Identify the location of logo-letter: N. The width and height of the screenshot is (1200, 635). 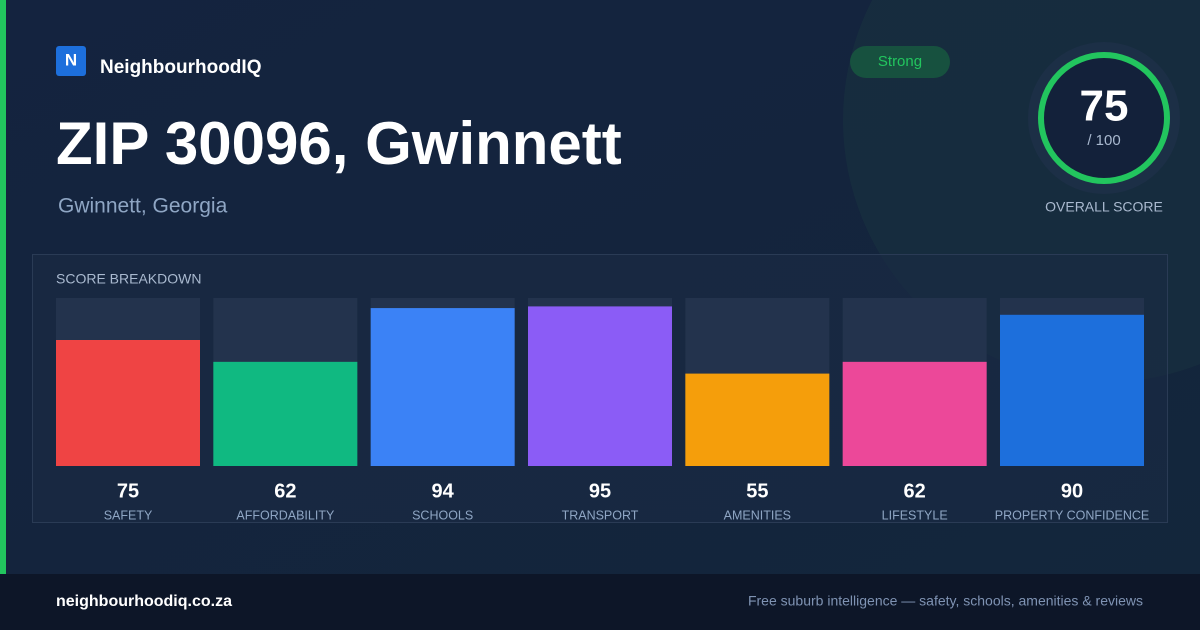
(71, 59).